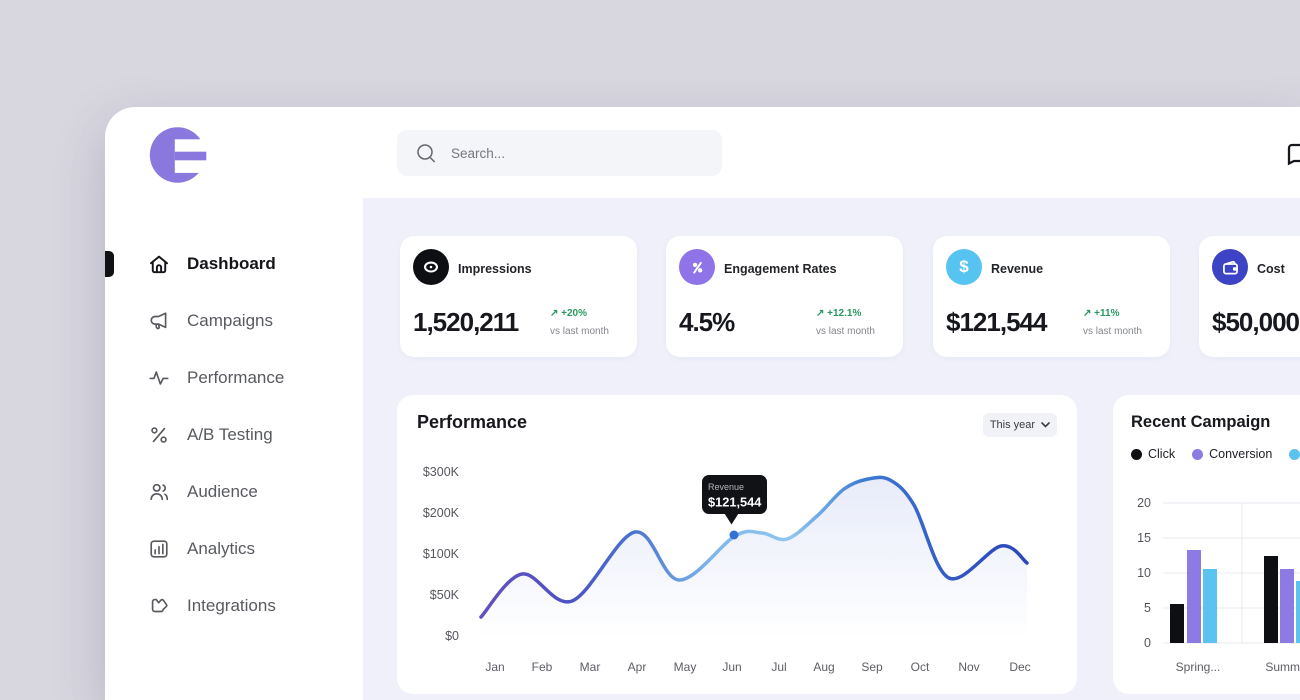  Describe the element at coordinates (452, 636) in the screenshot. I see `svg-text: $0` at that location.